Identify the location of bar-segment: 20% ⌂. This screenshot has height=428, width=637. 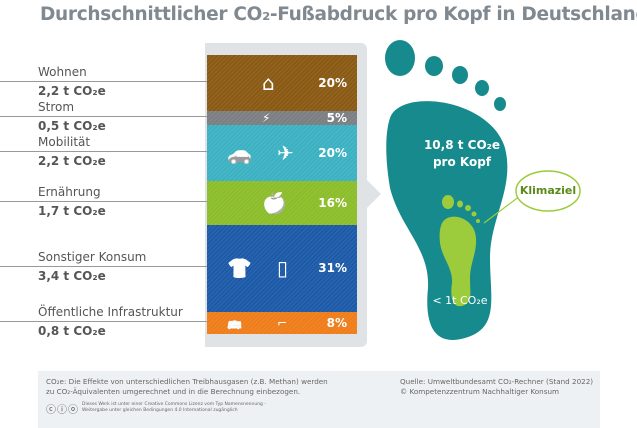
(282, 83).